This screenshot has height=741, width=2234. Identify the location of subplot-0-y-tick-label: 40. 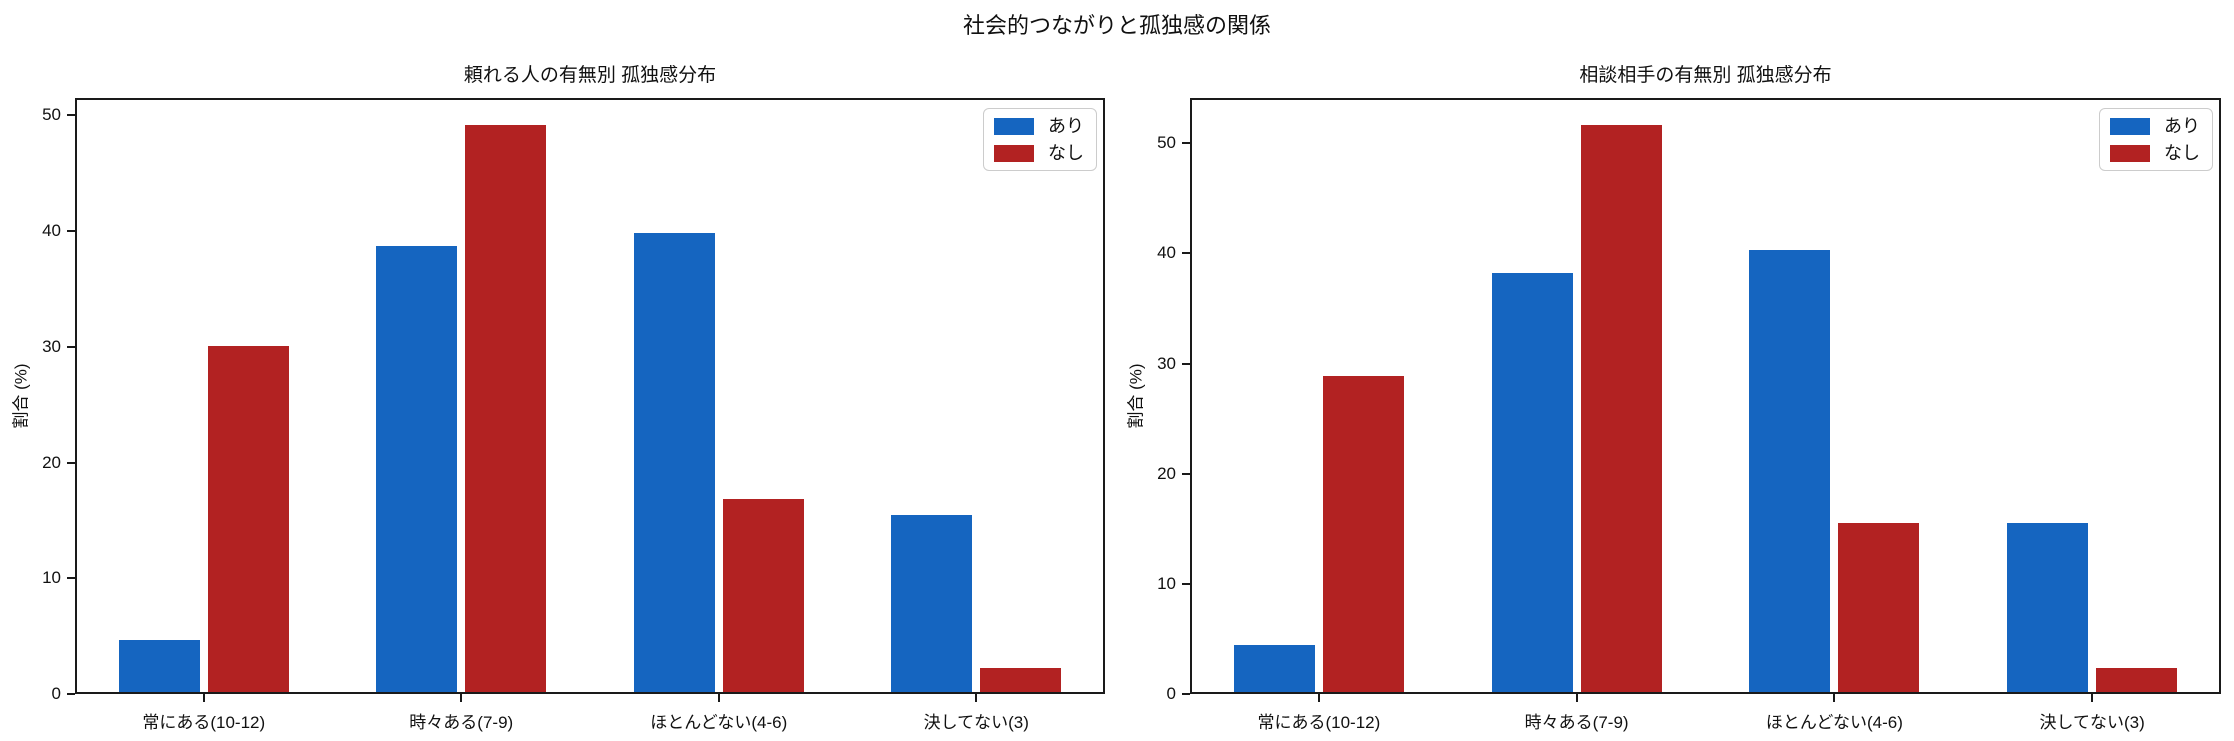
(51, 231).